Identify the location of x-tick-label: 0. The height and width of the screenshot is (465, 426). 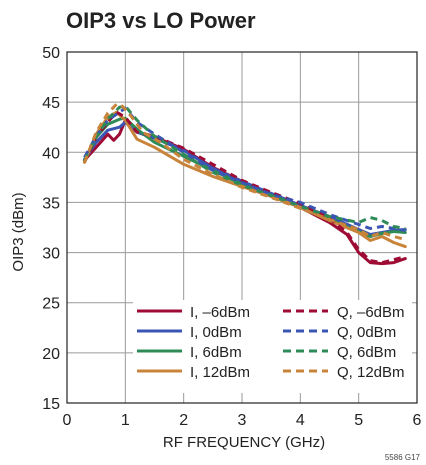
(67, 420).